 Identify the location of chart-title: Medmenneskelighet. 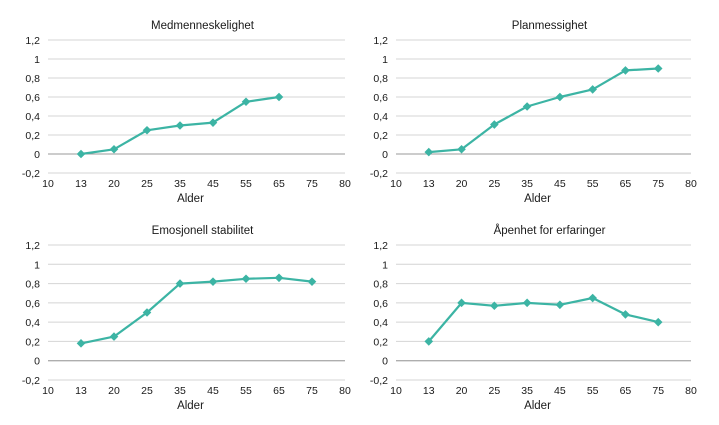
(203, 26).